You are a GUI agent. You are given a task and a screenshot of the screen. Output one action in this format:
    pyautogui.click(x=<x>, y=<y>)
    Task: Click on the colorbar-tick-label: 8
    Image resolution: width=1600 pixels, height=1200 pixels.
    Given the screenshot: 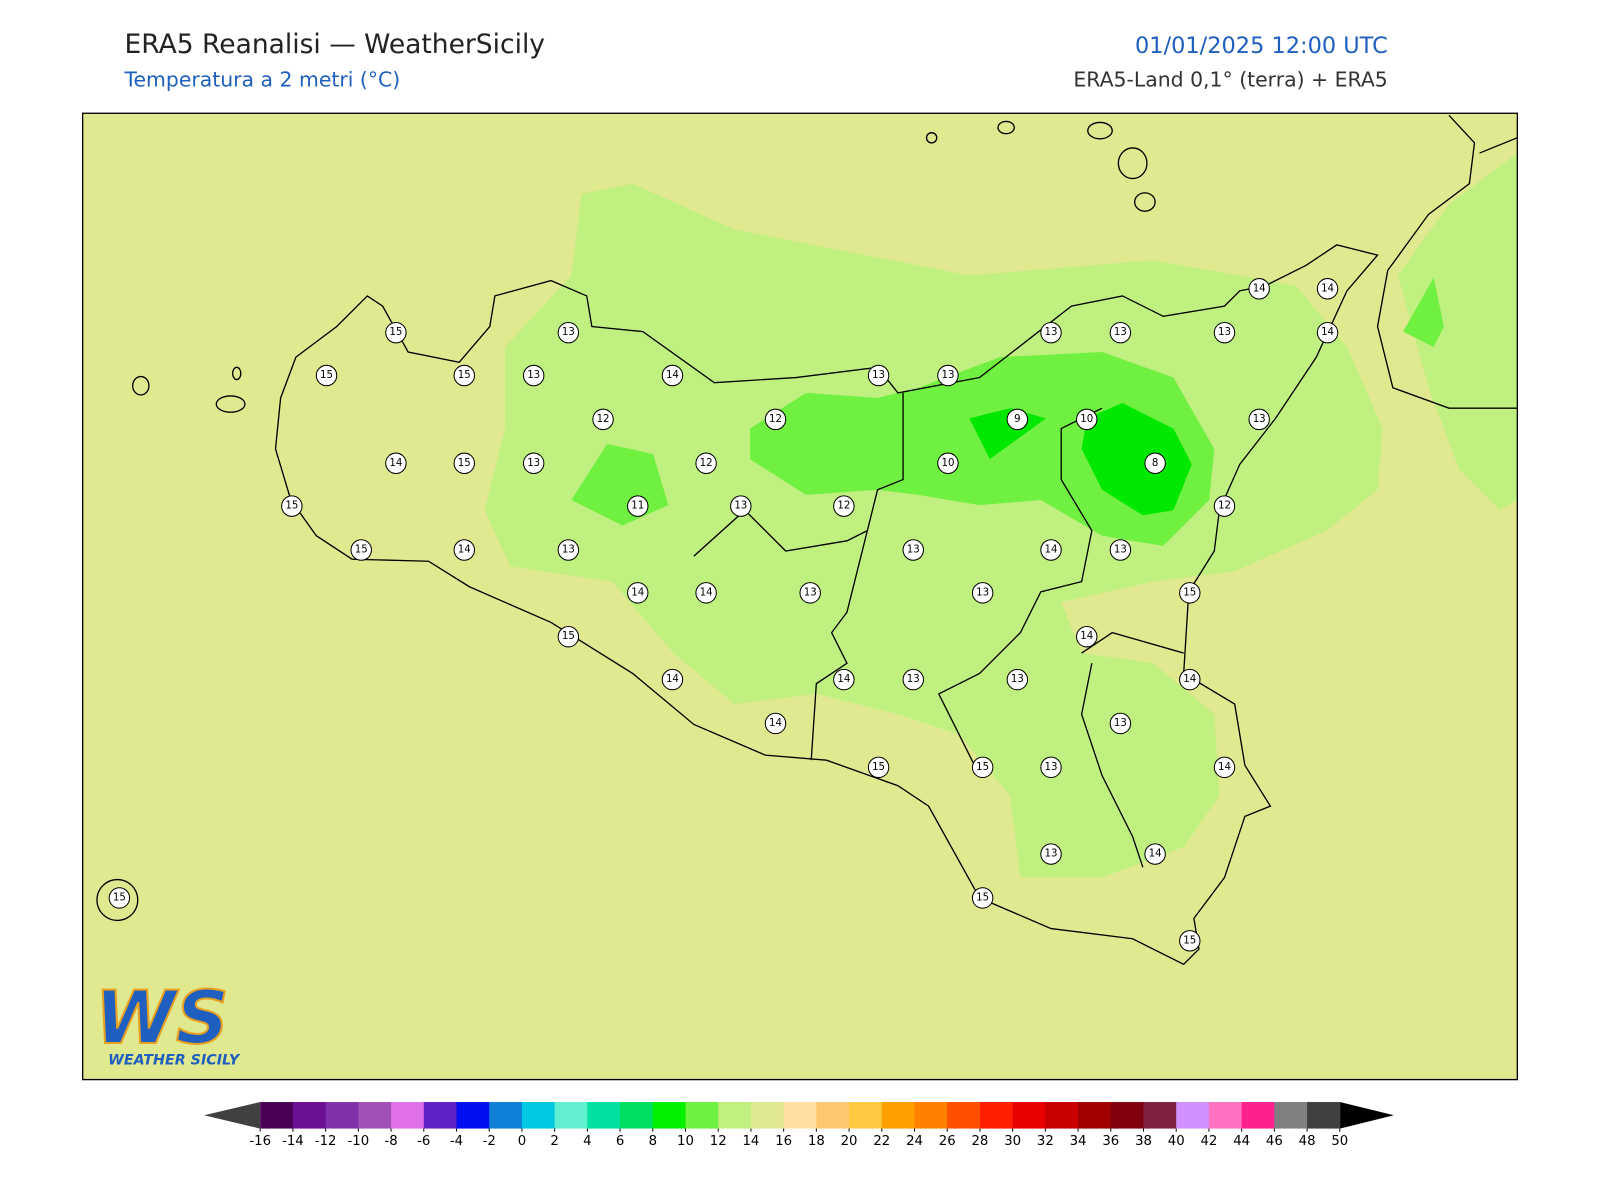 What is the action you would take?
    pyautogui.click(x=653, y=1141)
    